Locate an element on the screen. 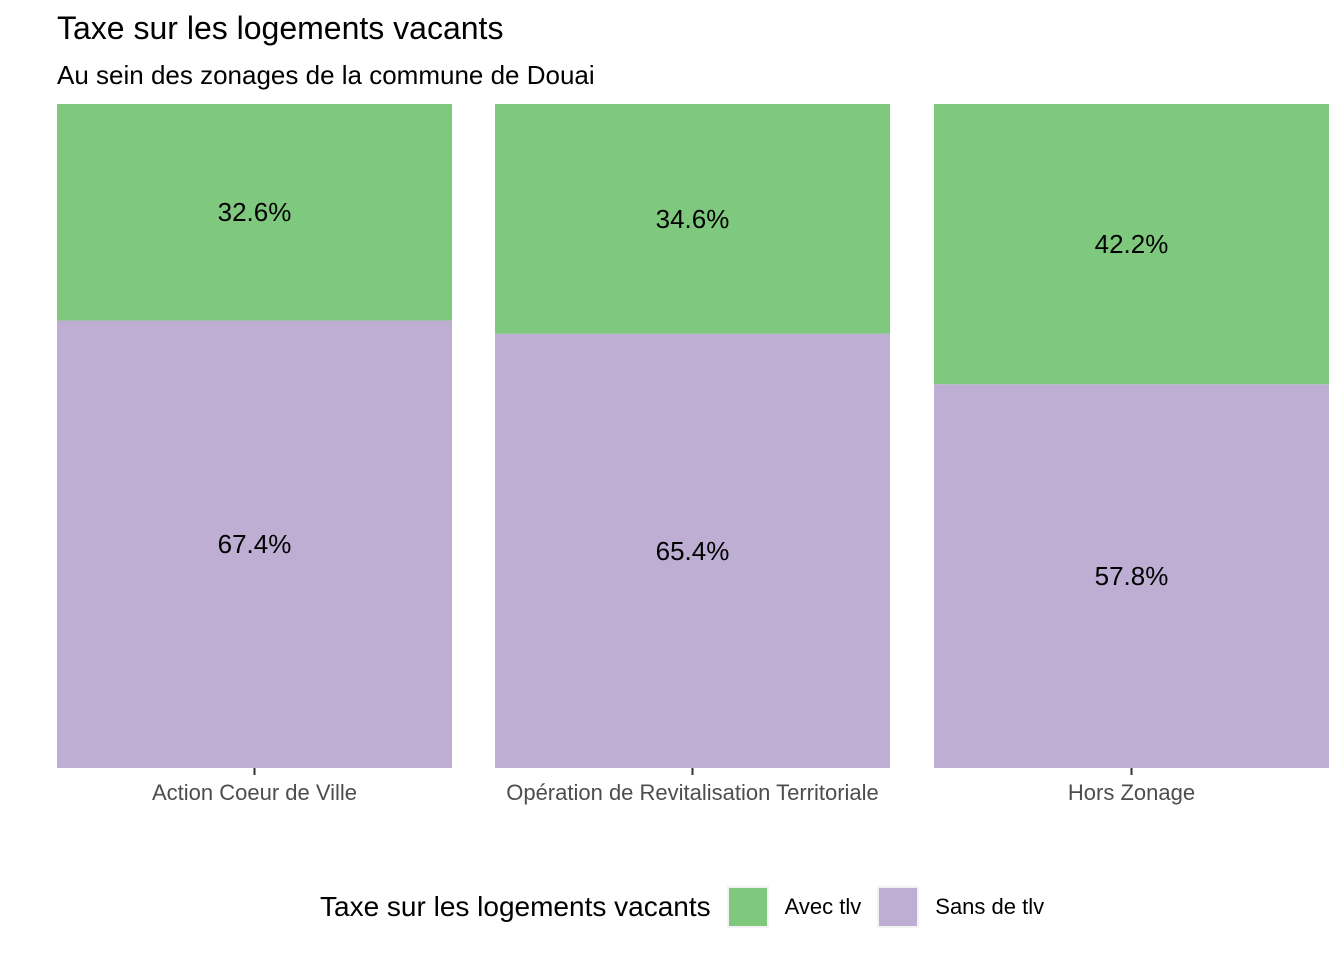  data-label-avec-tlv-operation-de-revitalisation-territoriale: 34.6% is located at coordinates (693, 219).